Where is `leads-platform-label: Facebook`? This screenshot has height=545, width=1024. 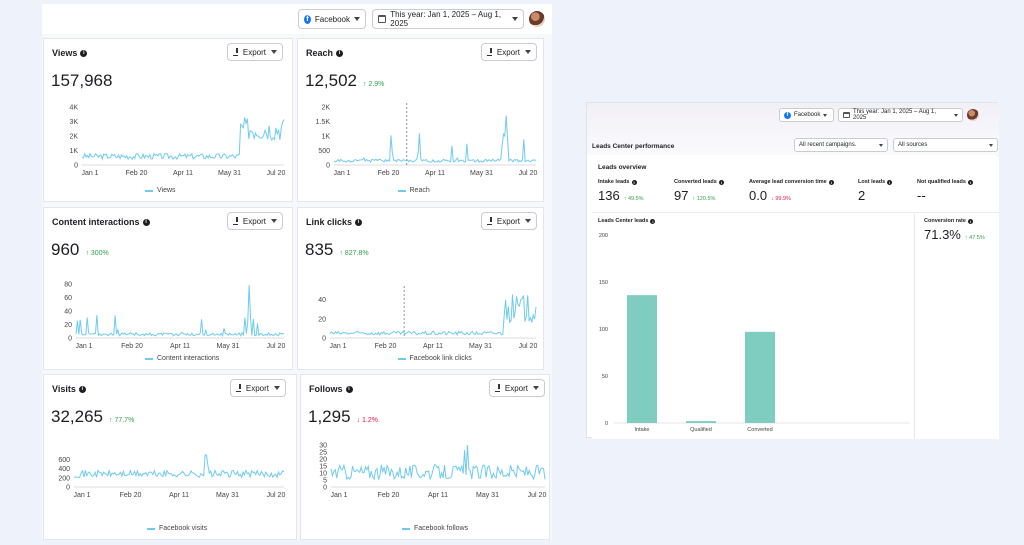
leads-platform-label: Facebook is located at coordinates (807, 115).